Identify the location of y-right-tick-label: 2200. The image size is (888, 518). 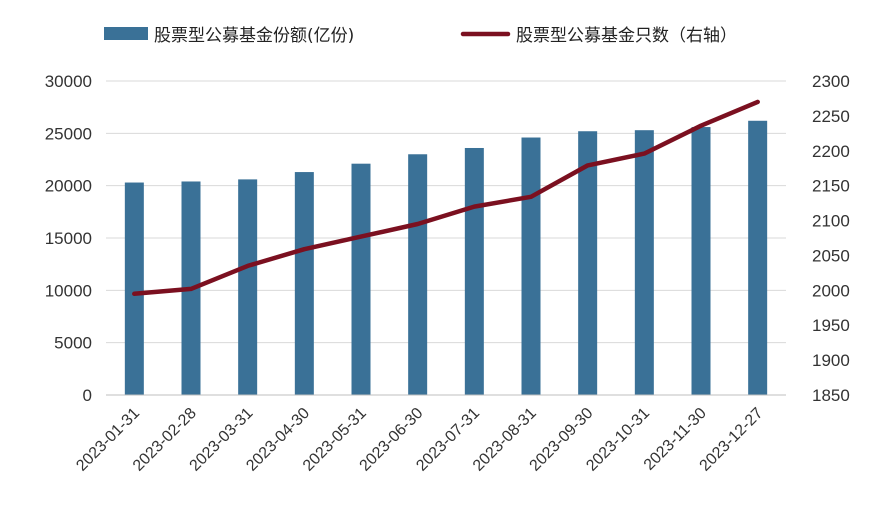
(831, 151).